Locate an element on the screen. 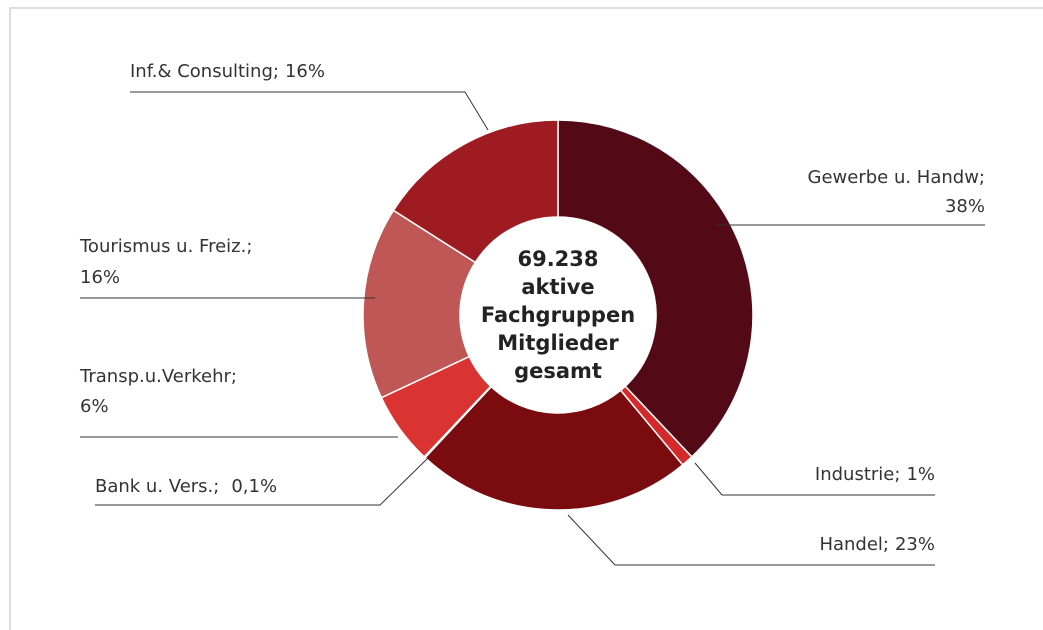  category-label: Bank u. Vers.; is located at coordinates (157, 486).